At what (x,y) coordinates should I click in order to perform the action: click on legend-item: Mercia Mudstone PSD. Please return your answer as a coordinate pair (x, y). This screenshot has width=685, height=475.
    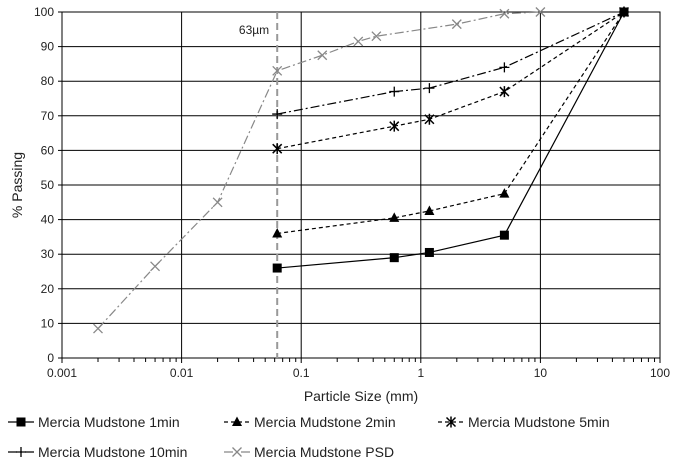
    Looking at the image, I should click on (308, 452).